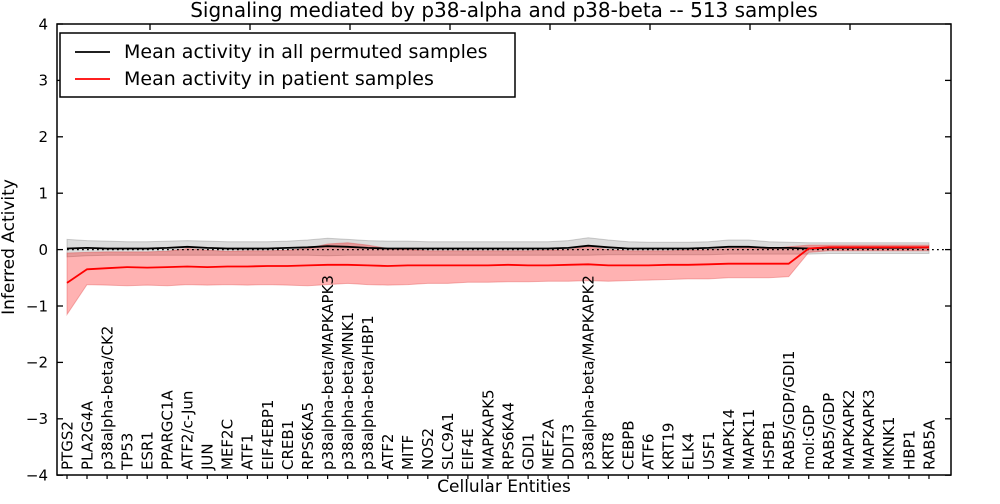  What do you see at coordinates (809, 437) in the screenshot?
I see `x-tick-label: mol:GDP` at bounding box center [809, 437].